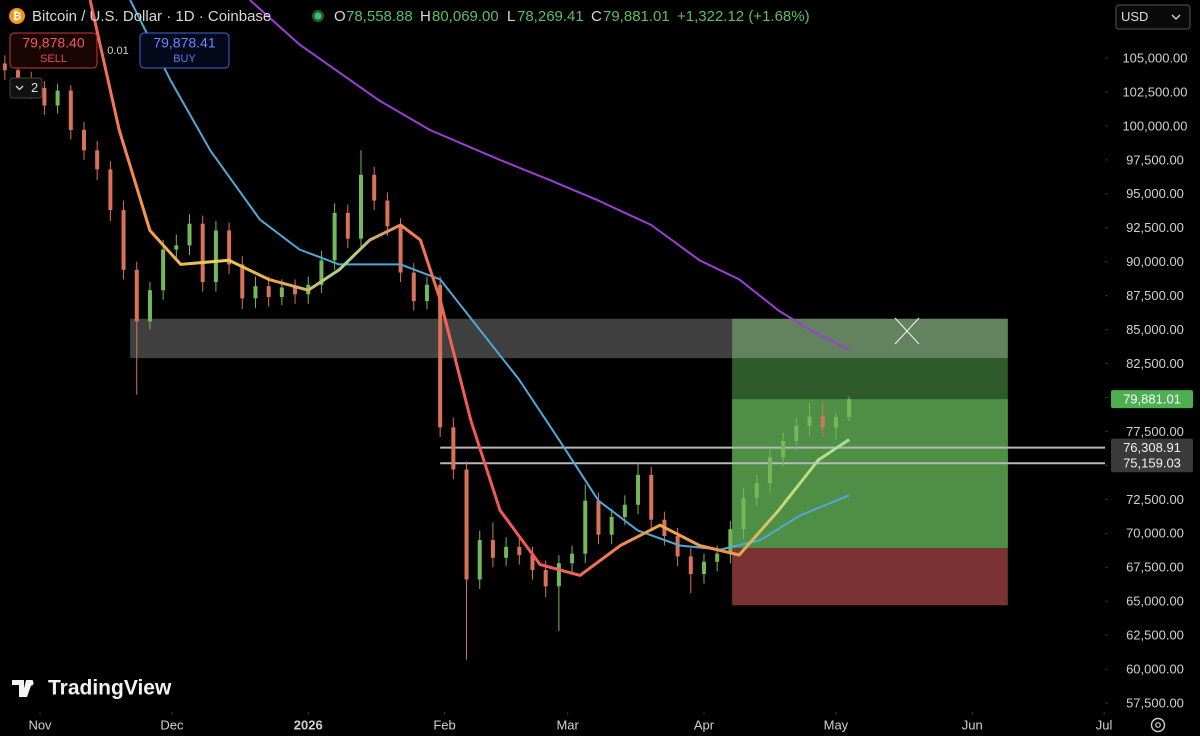  What do you see at coordinates (1155, 193) in the screenshot?
I see `y-tick-label: 95,000.00` at bounding box center [1155, 193].